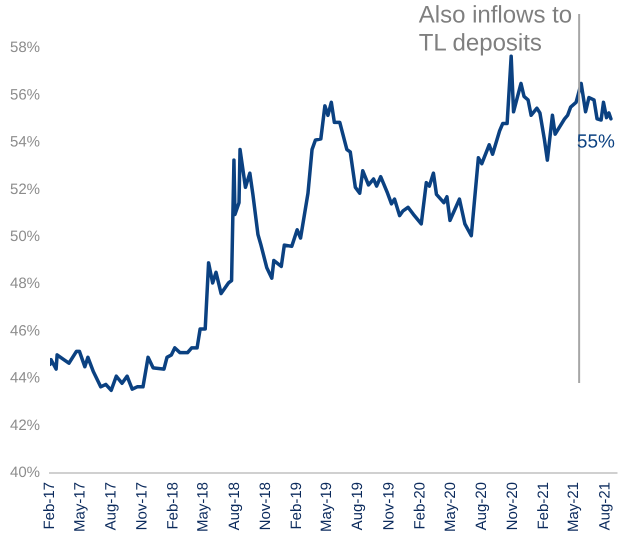 This screenshot has height=535, width=635. I want to click on x-tick-label: May-18, so click(203, 507).